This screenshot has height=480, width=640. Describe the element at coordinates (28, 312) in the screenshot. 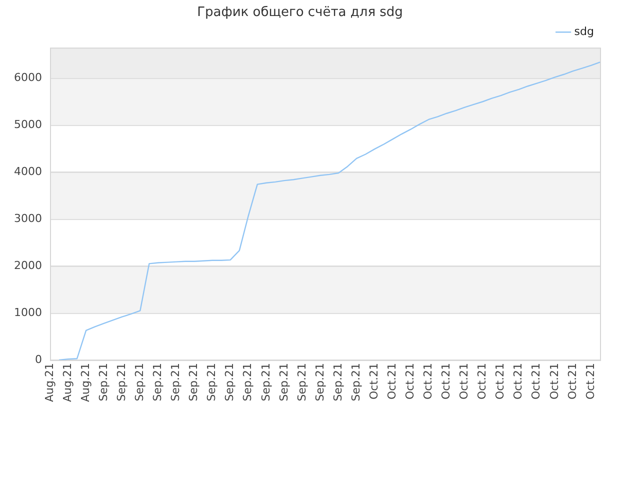

I see `y-tick-label: 1000` at that location.